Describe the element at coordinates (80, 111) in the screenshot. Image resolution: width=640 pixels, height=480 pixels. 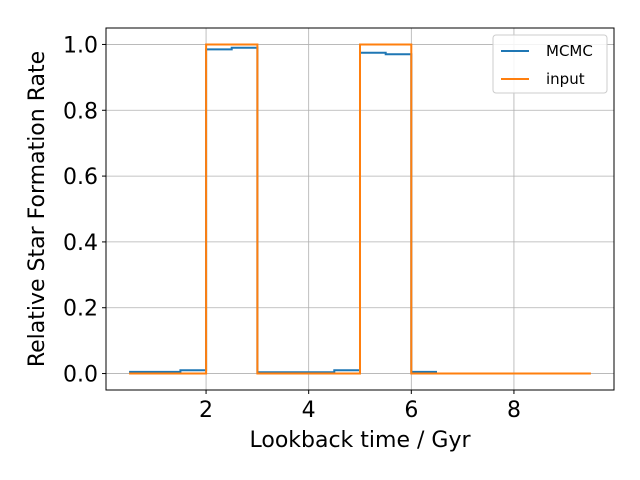
I see `y-tick-label: 0.8` at that location.